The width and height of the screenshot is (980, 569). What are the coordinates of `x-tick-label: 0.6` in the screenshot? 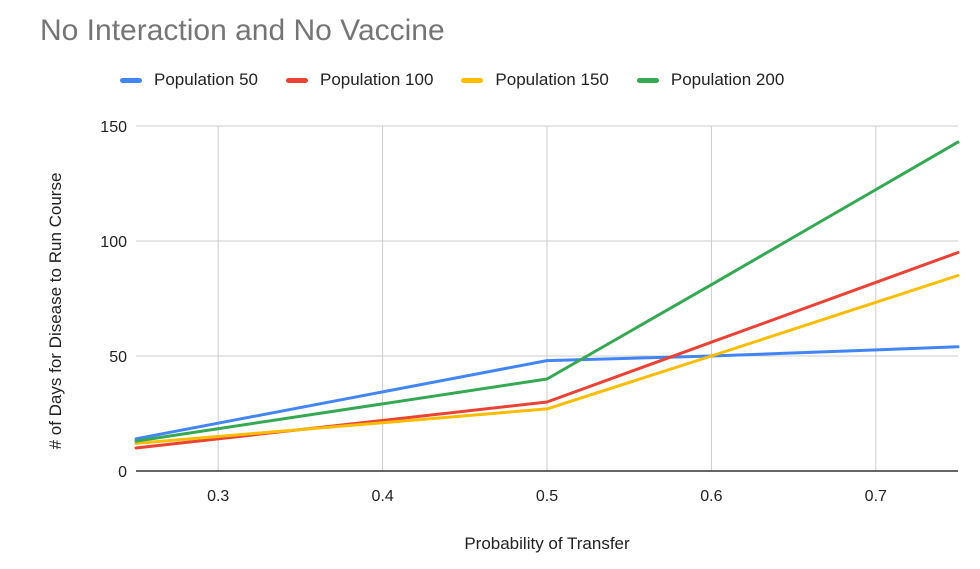 It's located at (711, 496).